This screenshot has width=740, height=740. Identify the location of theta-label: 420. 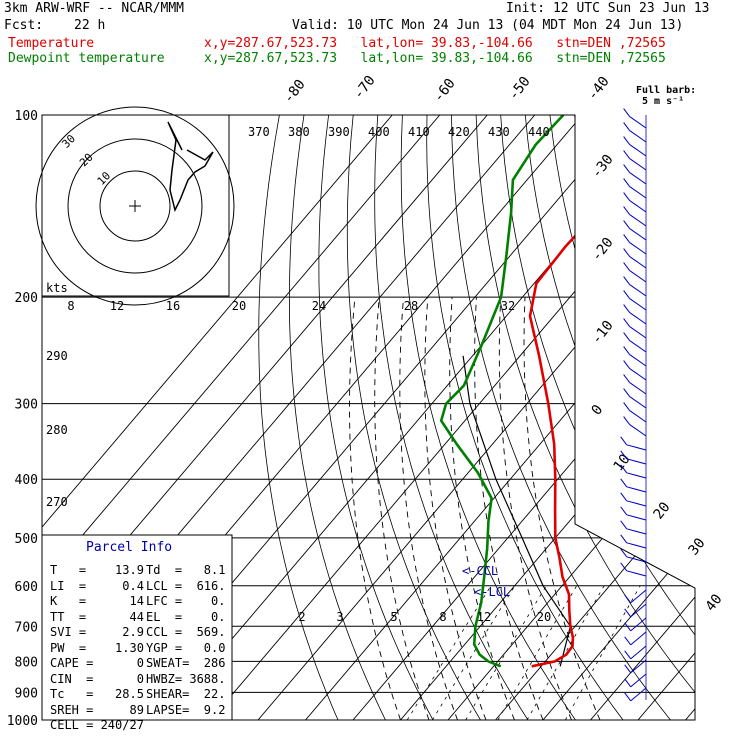
(459, 132).